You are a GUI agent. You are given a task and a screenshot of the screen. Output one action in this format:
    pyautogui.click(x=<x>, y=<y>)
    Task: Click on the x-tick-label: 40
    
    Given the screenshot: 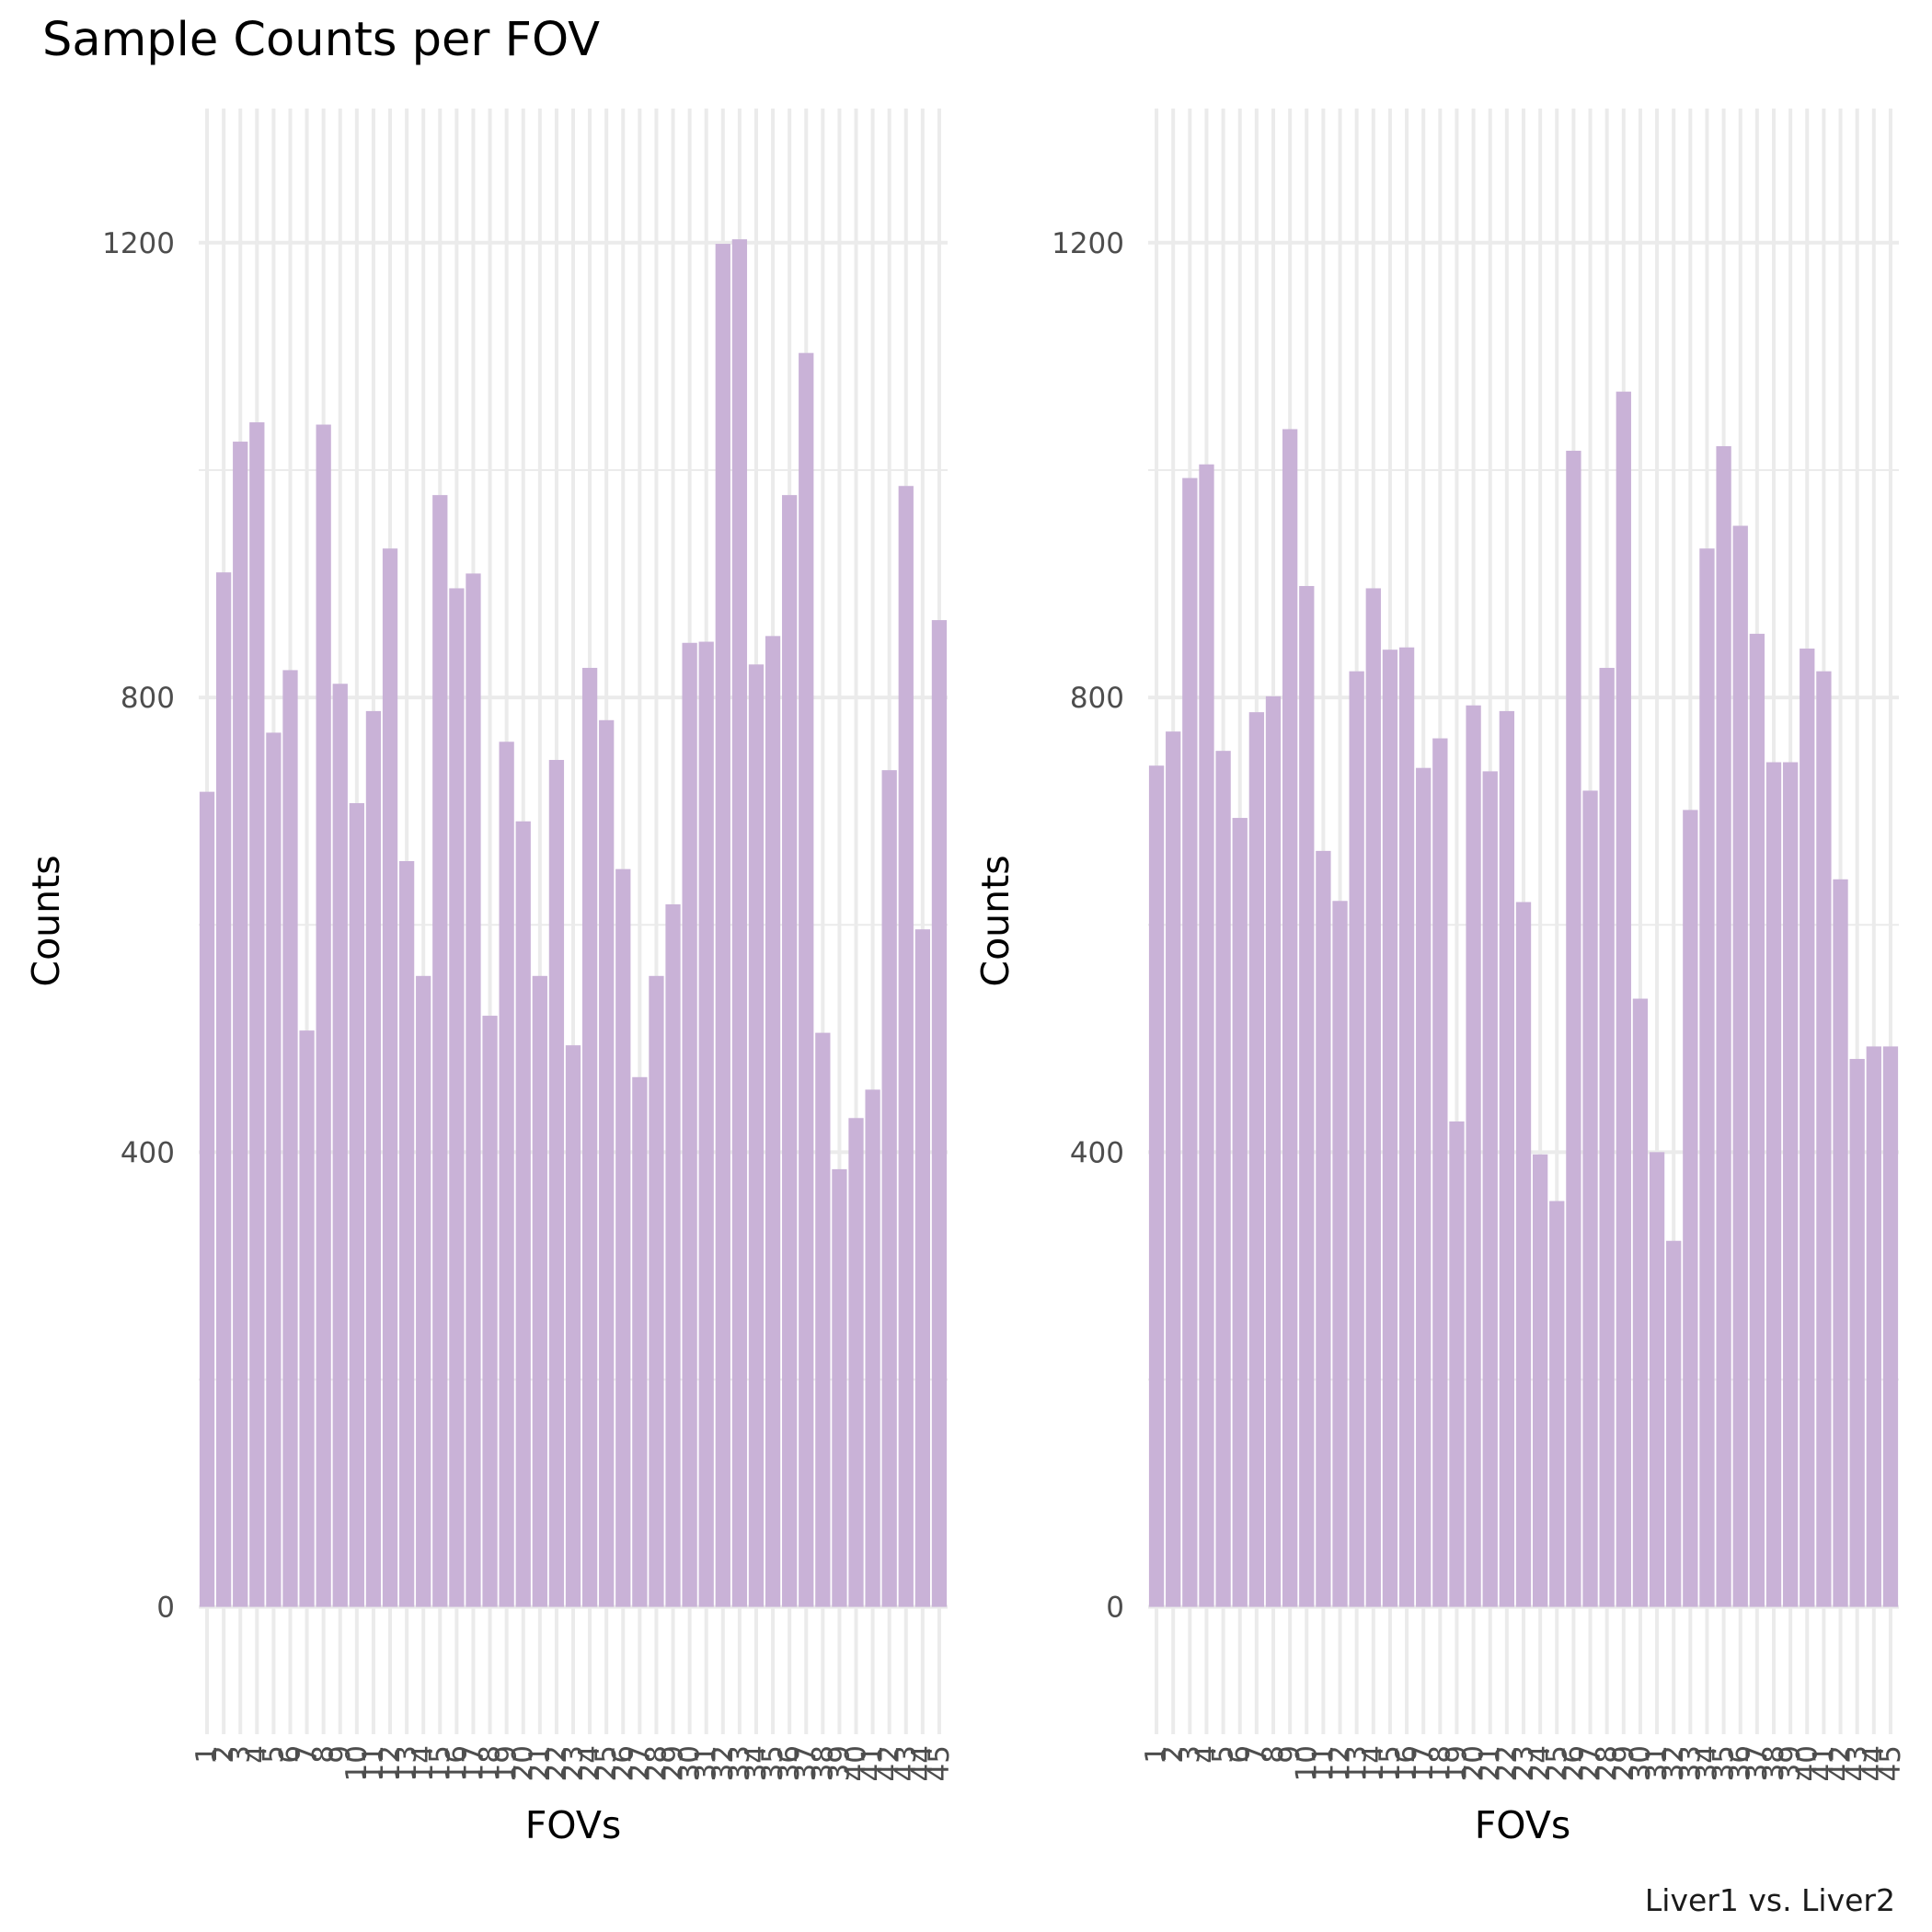 What is the action you would take?
    pyautogui.click(x=856, y=1763)
    